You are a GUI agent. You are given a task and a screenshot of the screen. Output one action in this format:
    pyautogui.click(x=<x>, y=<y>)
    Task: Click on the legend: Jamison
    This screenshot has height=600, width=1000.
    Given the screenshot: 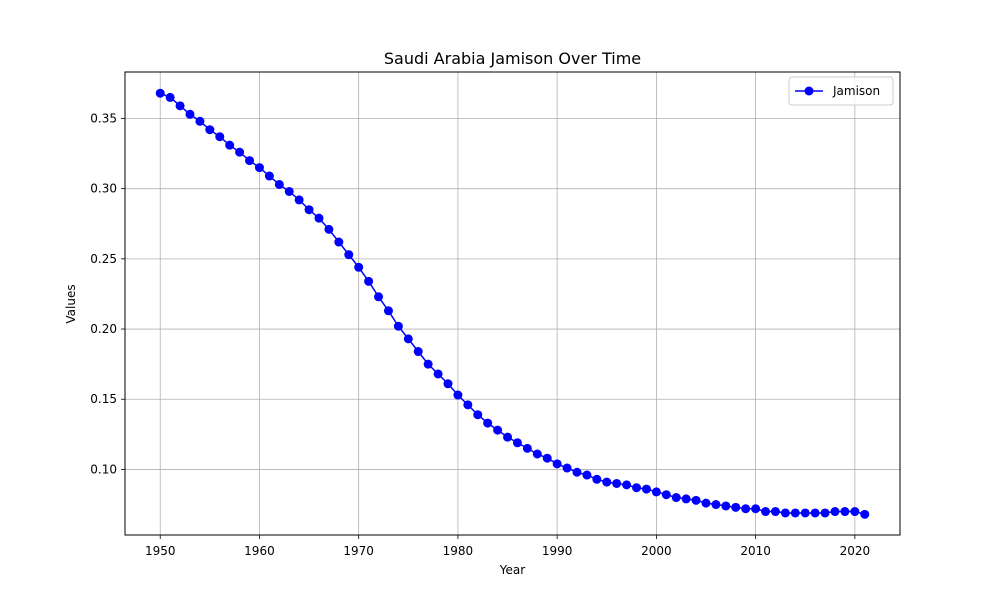 What is the action you would take?
    pyautogui.click(x=841, y=91)
    